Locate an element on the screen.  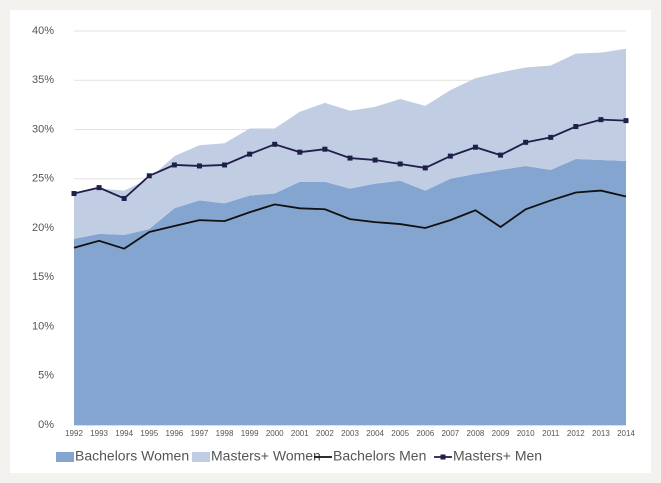
x-tick-label: 2010 is located at coordinates (526, 433).